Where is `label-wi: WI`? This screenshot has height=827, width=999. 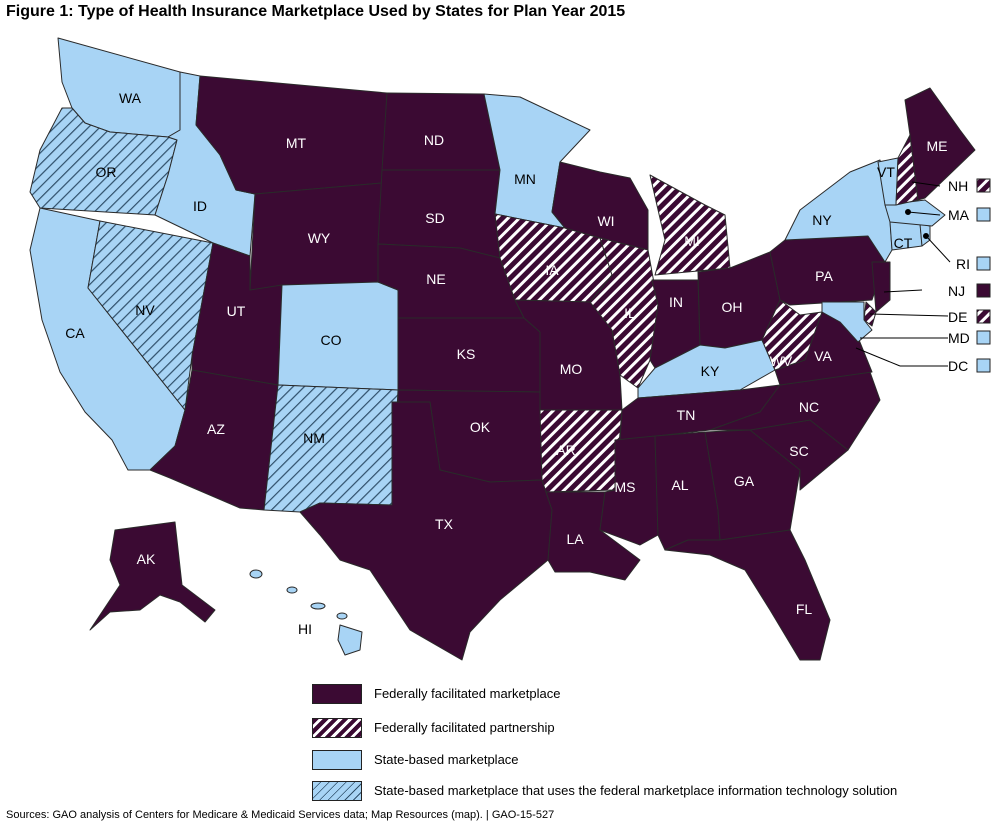
label-wi: WI is located at coordinates (605, 221).